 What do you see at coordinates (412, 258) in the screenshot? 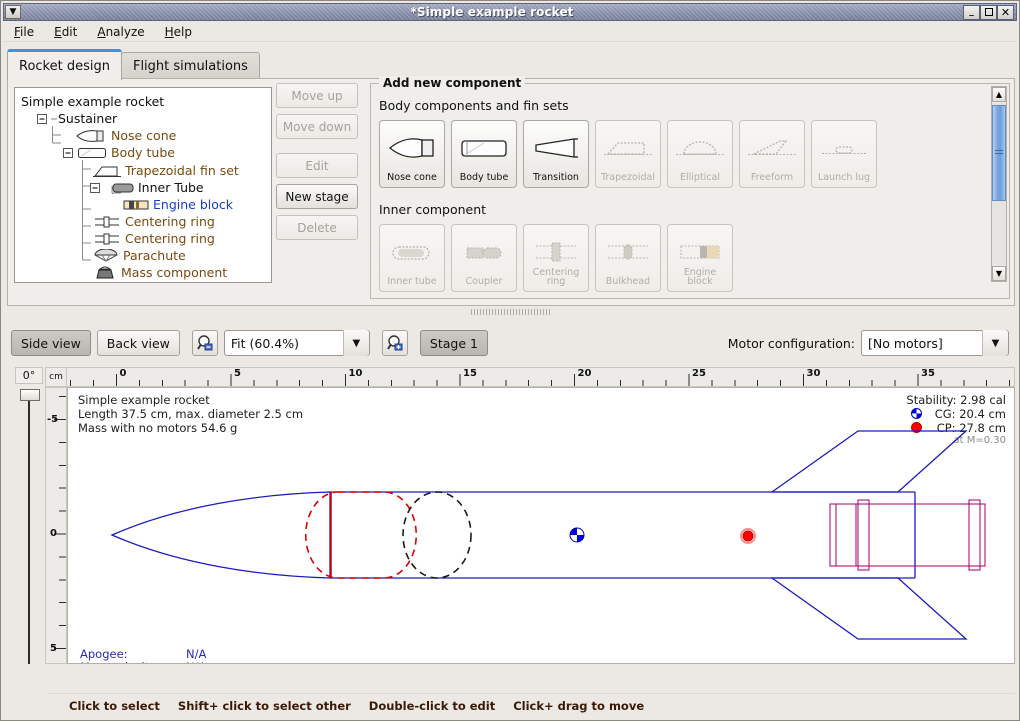
I see `palette-inner-tube: Inner tube` at bounding box center [412, 258].